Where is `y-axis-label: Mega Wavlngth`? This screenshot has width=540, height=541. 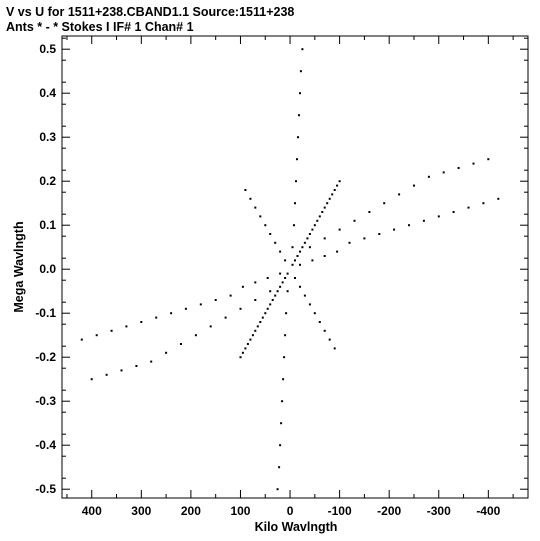 y-axis-label: Mega Wavlngth is located at coordinates (19, 266).